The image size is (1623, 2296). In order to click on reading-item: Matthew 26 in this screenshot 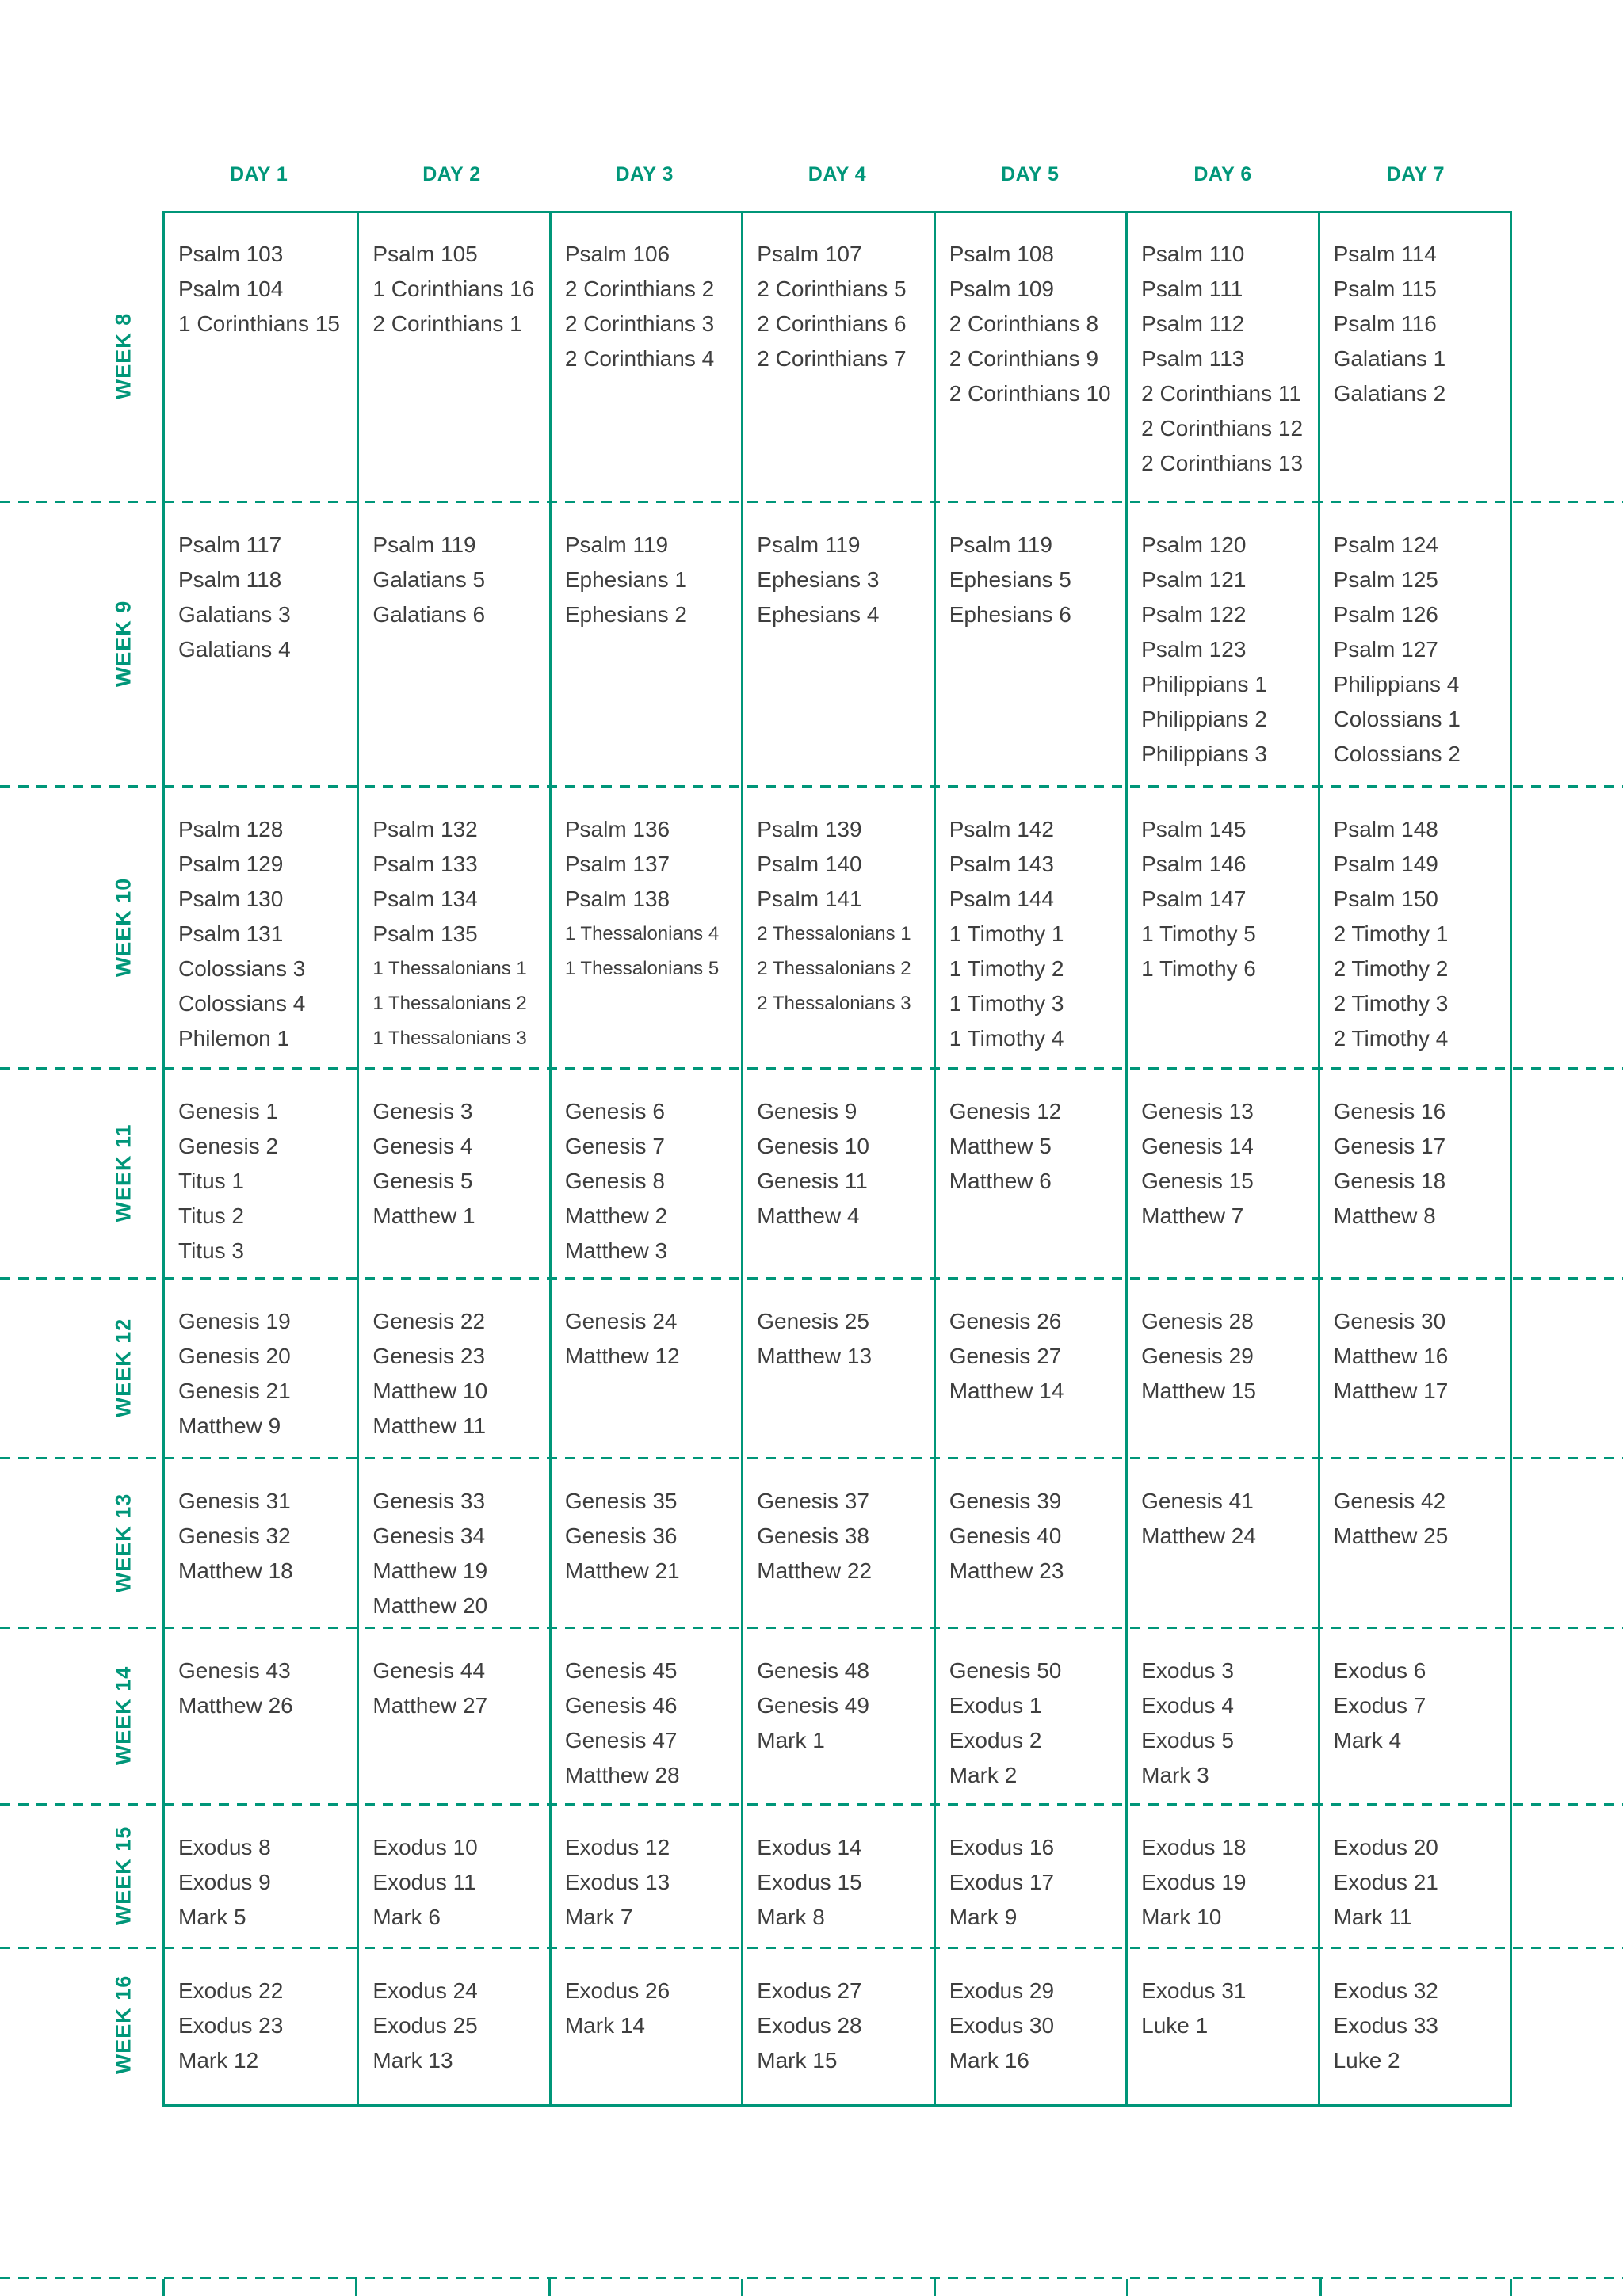, I will do `click(235, 1705)`.